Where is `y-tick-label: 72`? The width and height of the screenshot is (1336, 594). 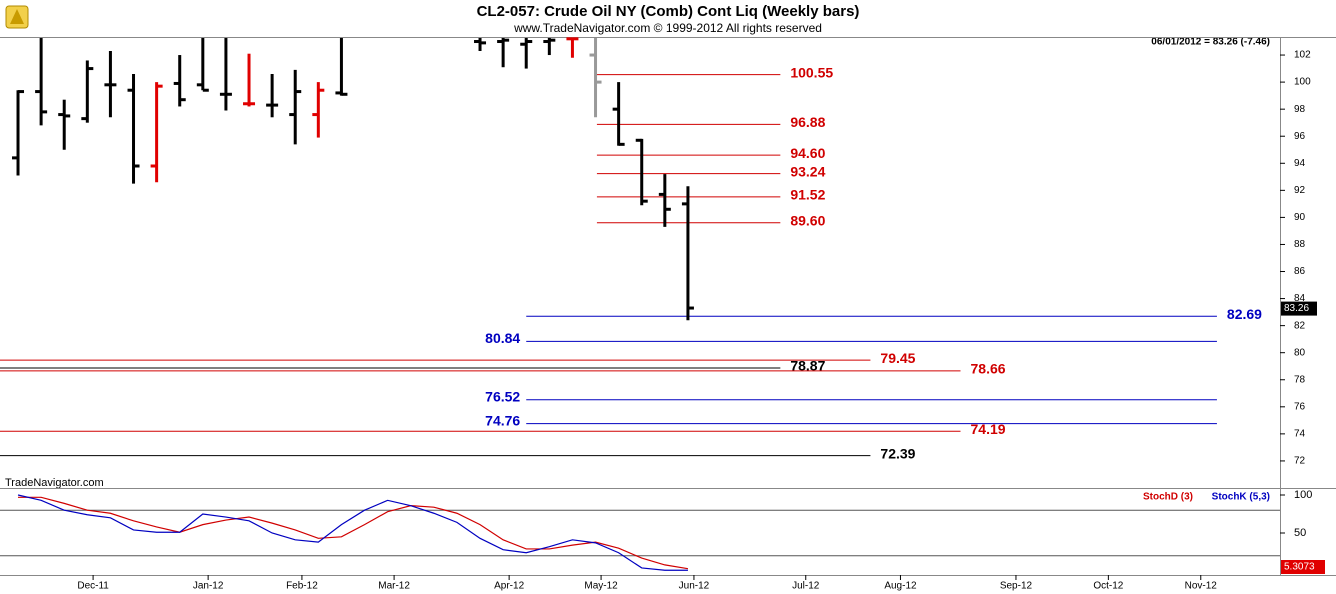 y-tick-label: 72 is located at coordinates (1300, 461).